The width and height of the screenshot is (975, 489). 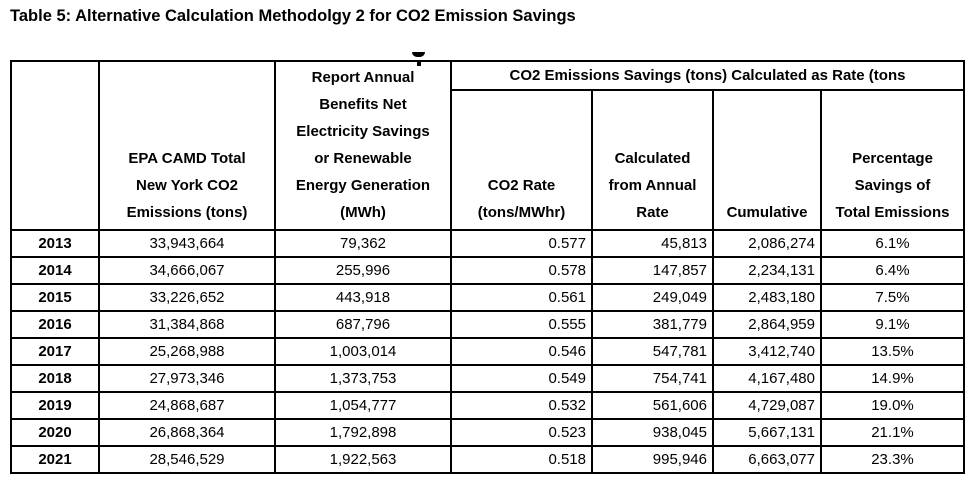 What do you see at coordinates (892, 459) in the screenshot?
I see `pct-cell: 23.3%` at bounding box center [892, 459].